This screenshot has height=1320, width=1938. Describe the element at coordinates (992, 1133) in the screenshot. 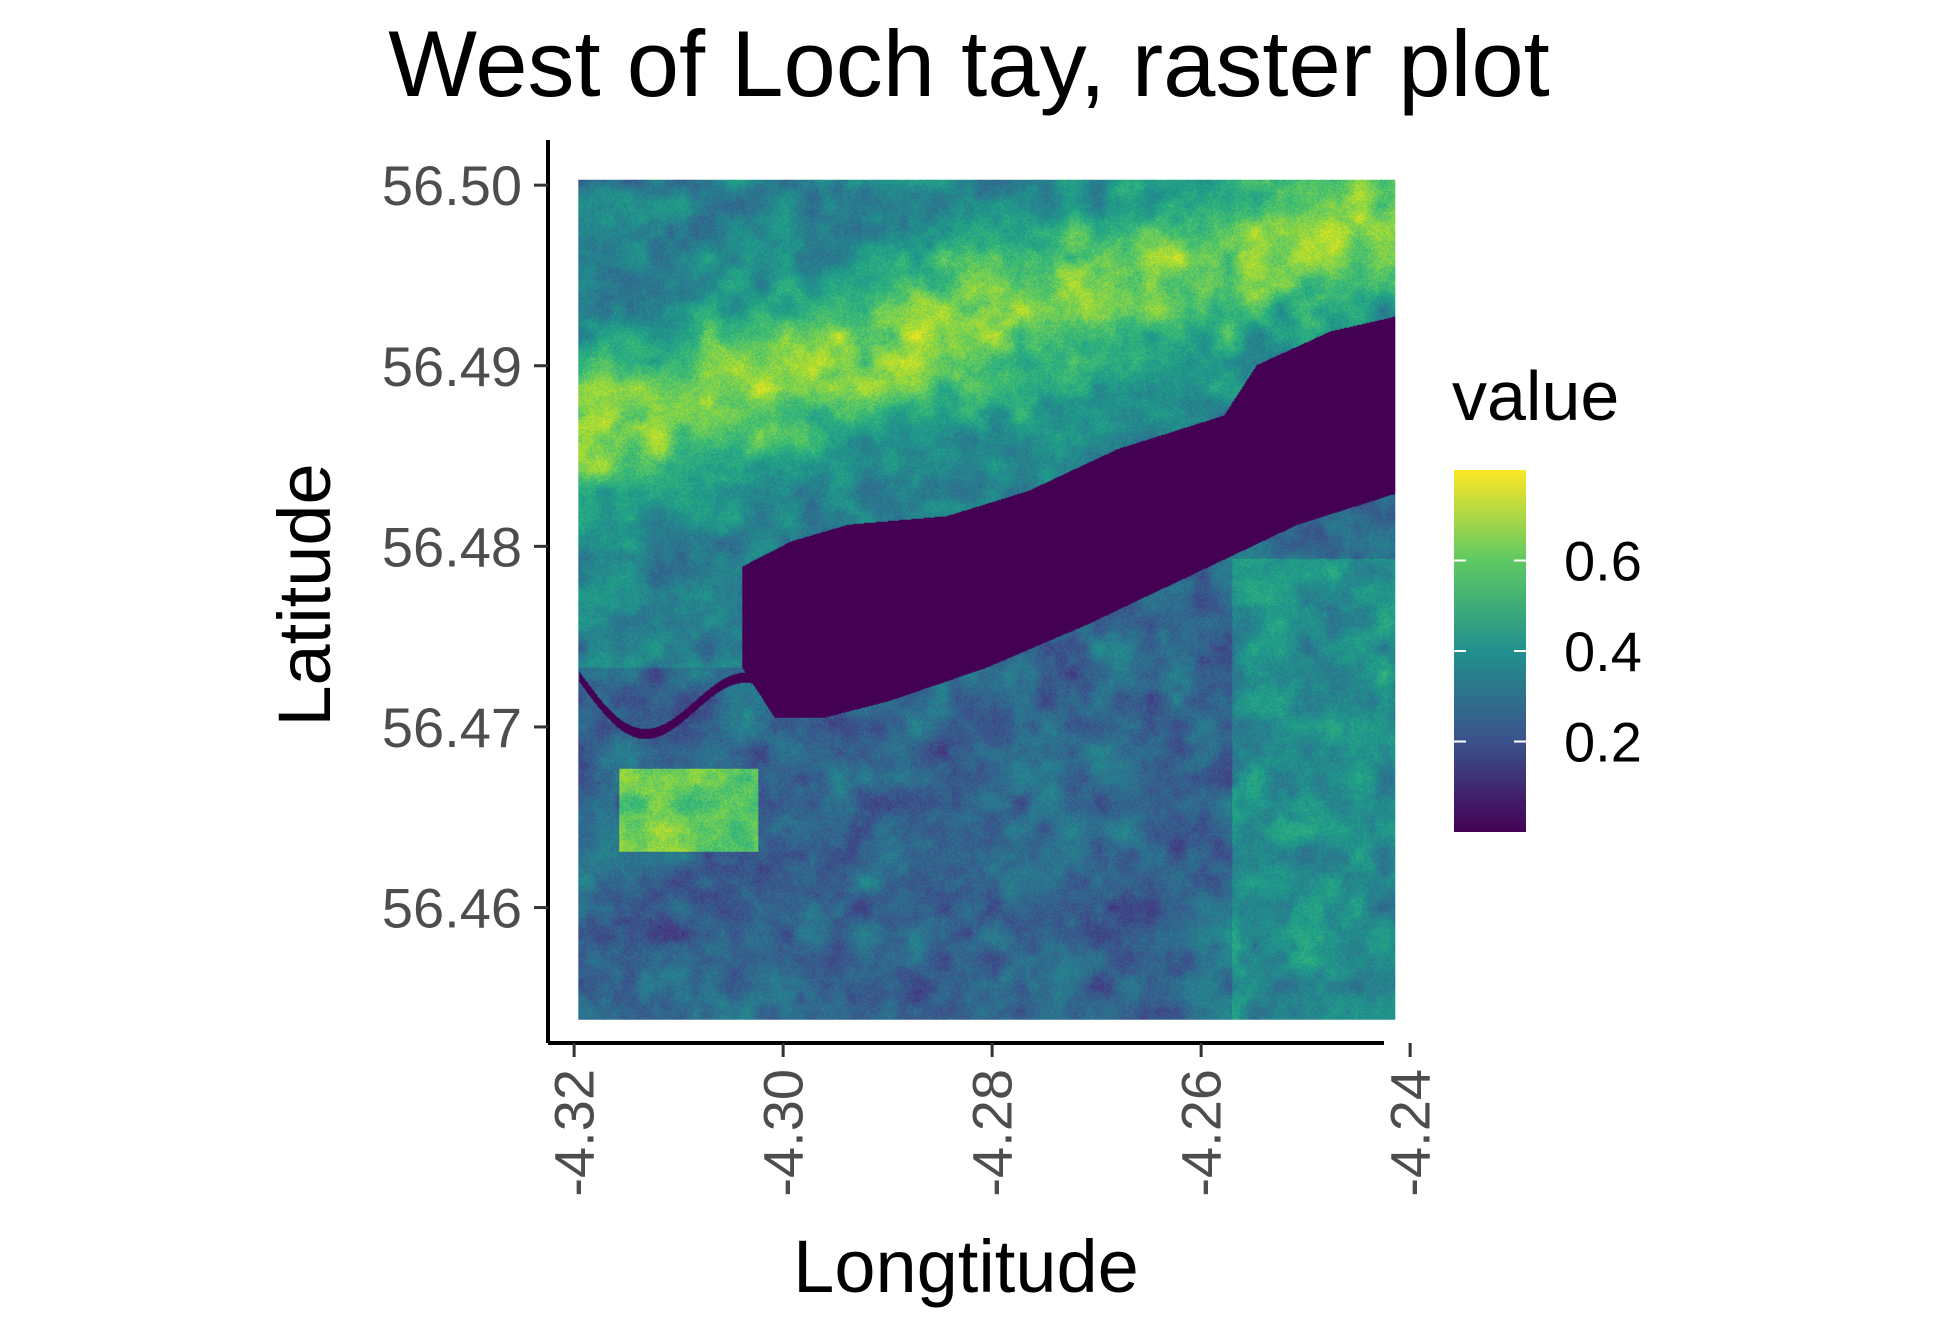

I see `x-tick-label: -4.28` at that location.